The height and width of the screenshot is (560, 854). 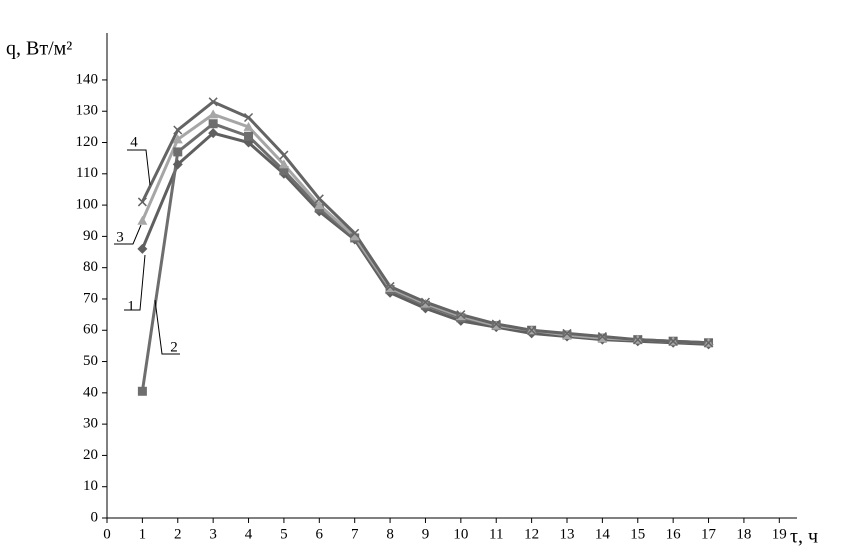 What do you see at coordinates (174, 347) in the screenshot?
I see `series-label: 2` at bounding box center [174, 347].